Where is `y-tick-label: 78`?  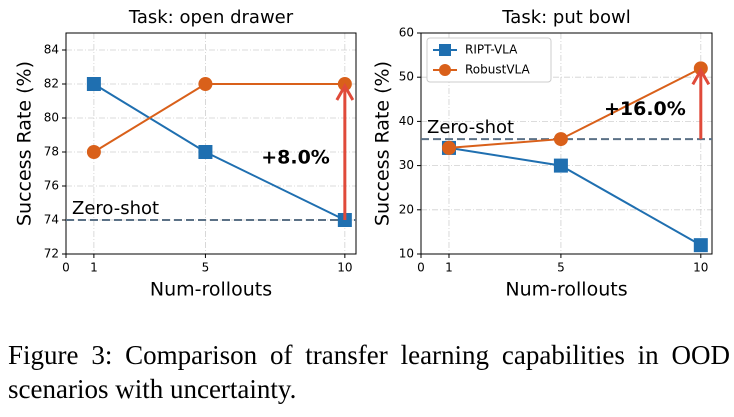 y-tick-label: 78 is located at coordinates (51, 152).